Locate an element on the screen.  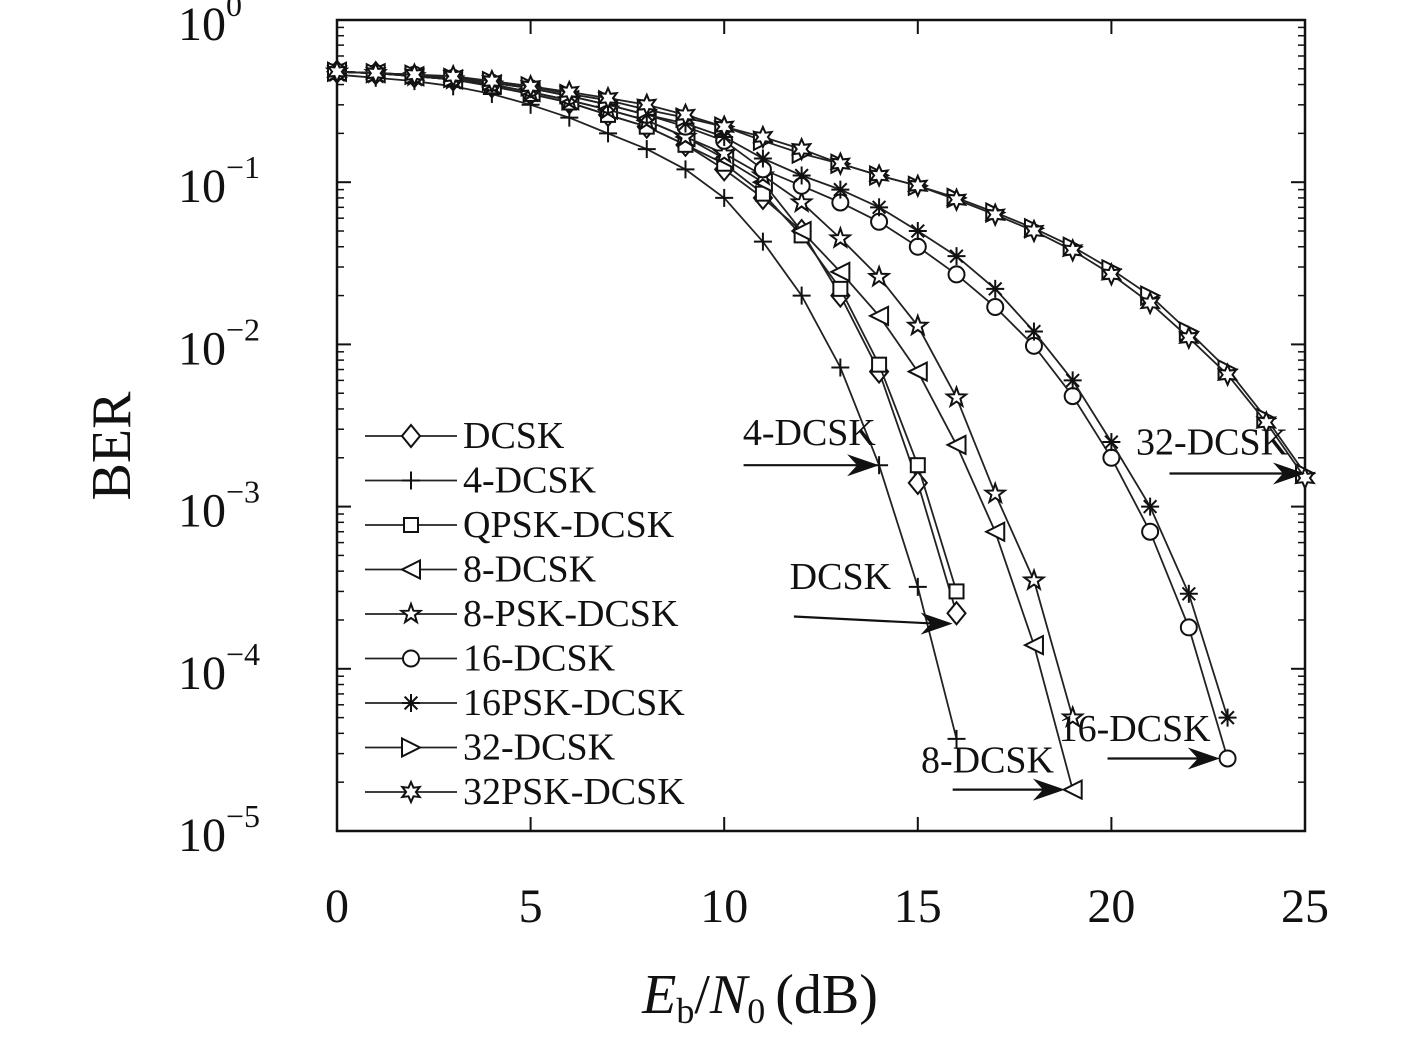
y-tick-label-5: 10⁻⁵ is located at coordinates (219, 830).